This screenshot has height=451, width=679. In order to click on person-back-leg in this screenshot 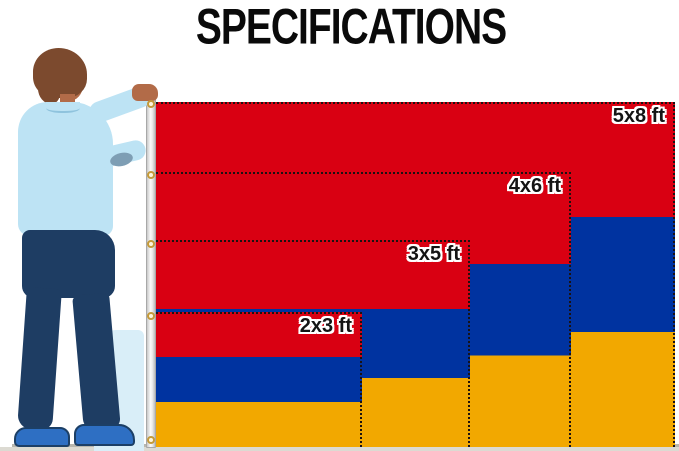, I will do `click(39, 359)`.